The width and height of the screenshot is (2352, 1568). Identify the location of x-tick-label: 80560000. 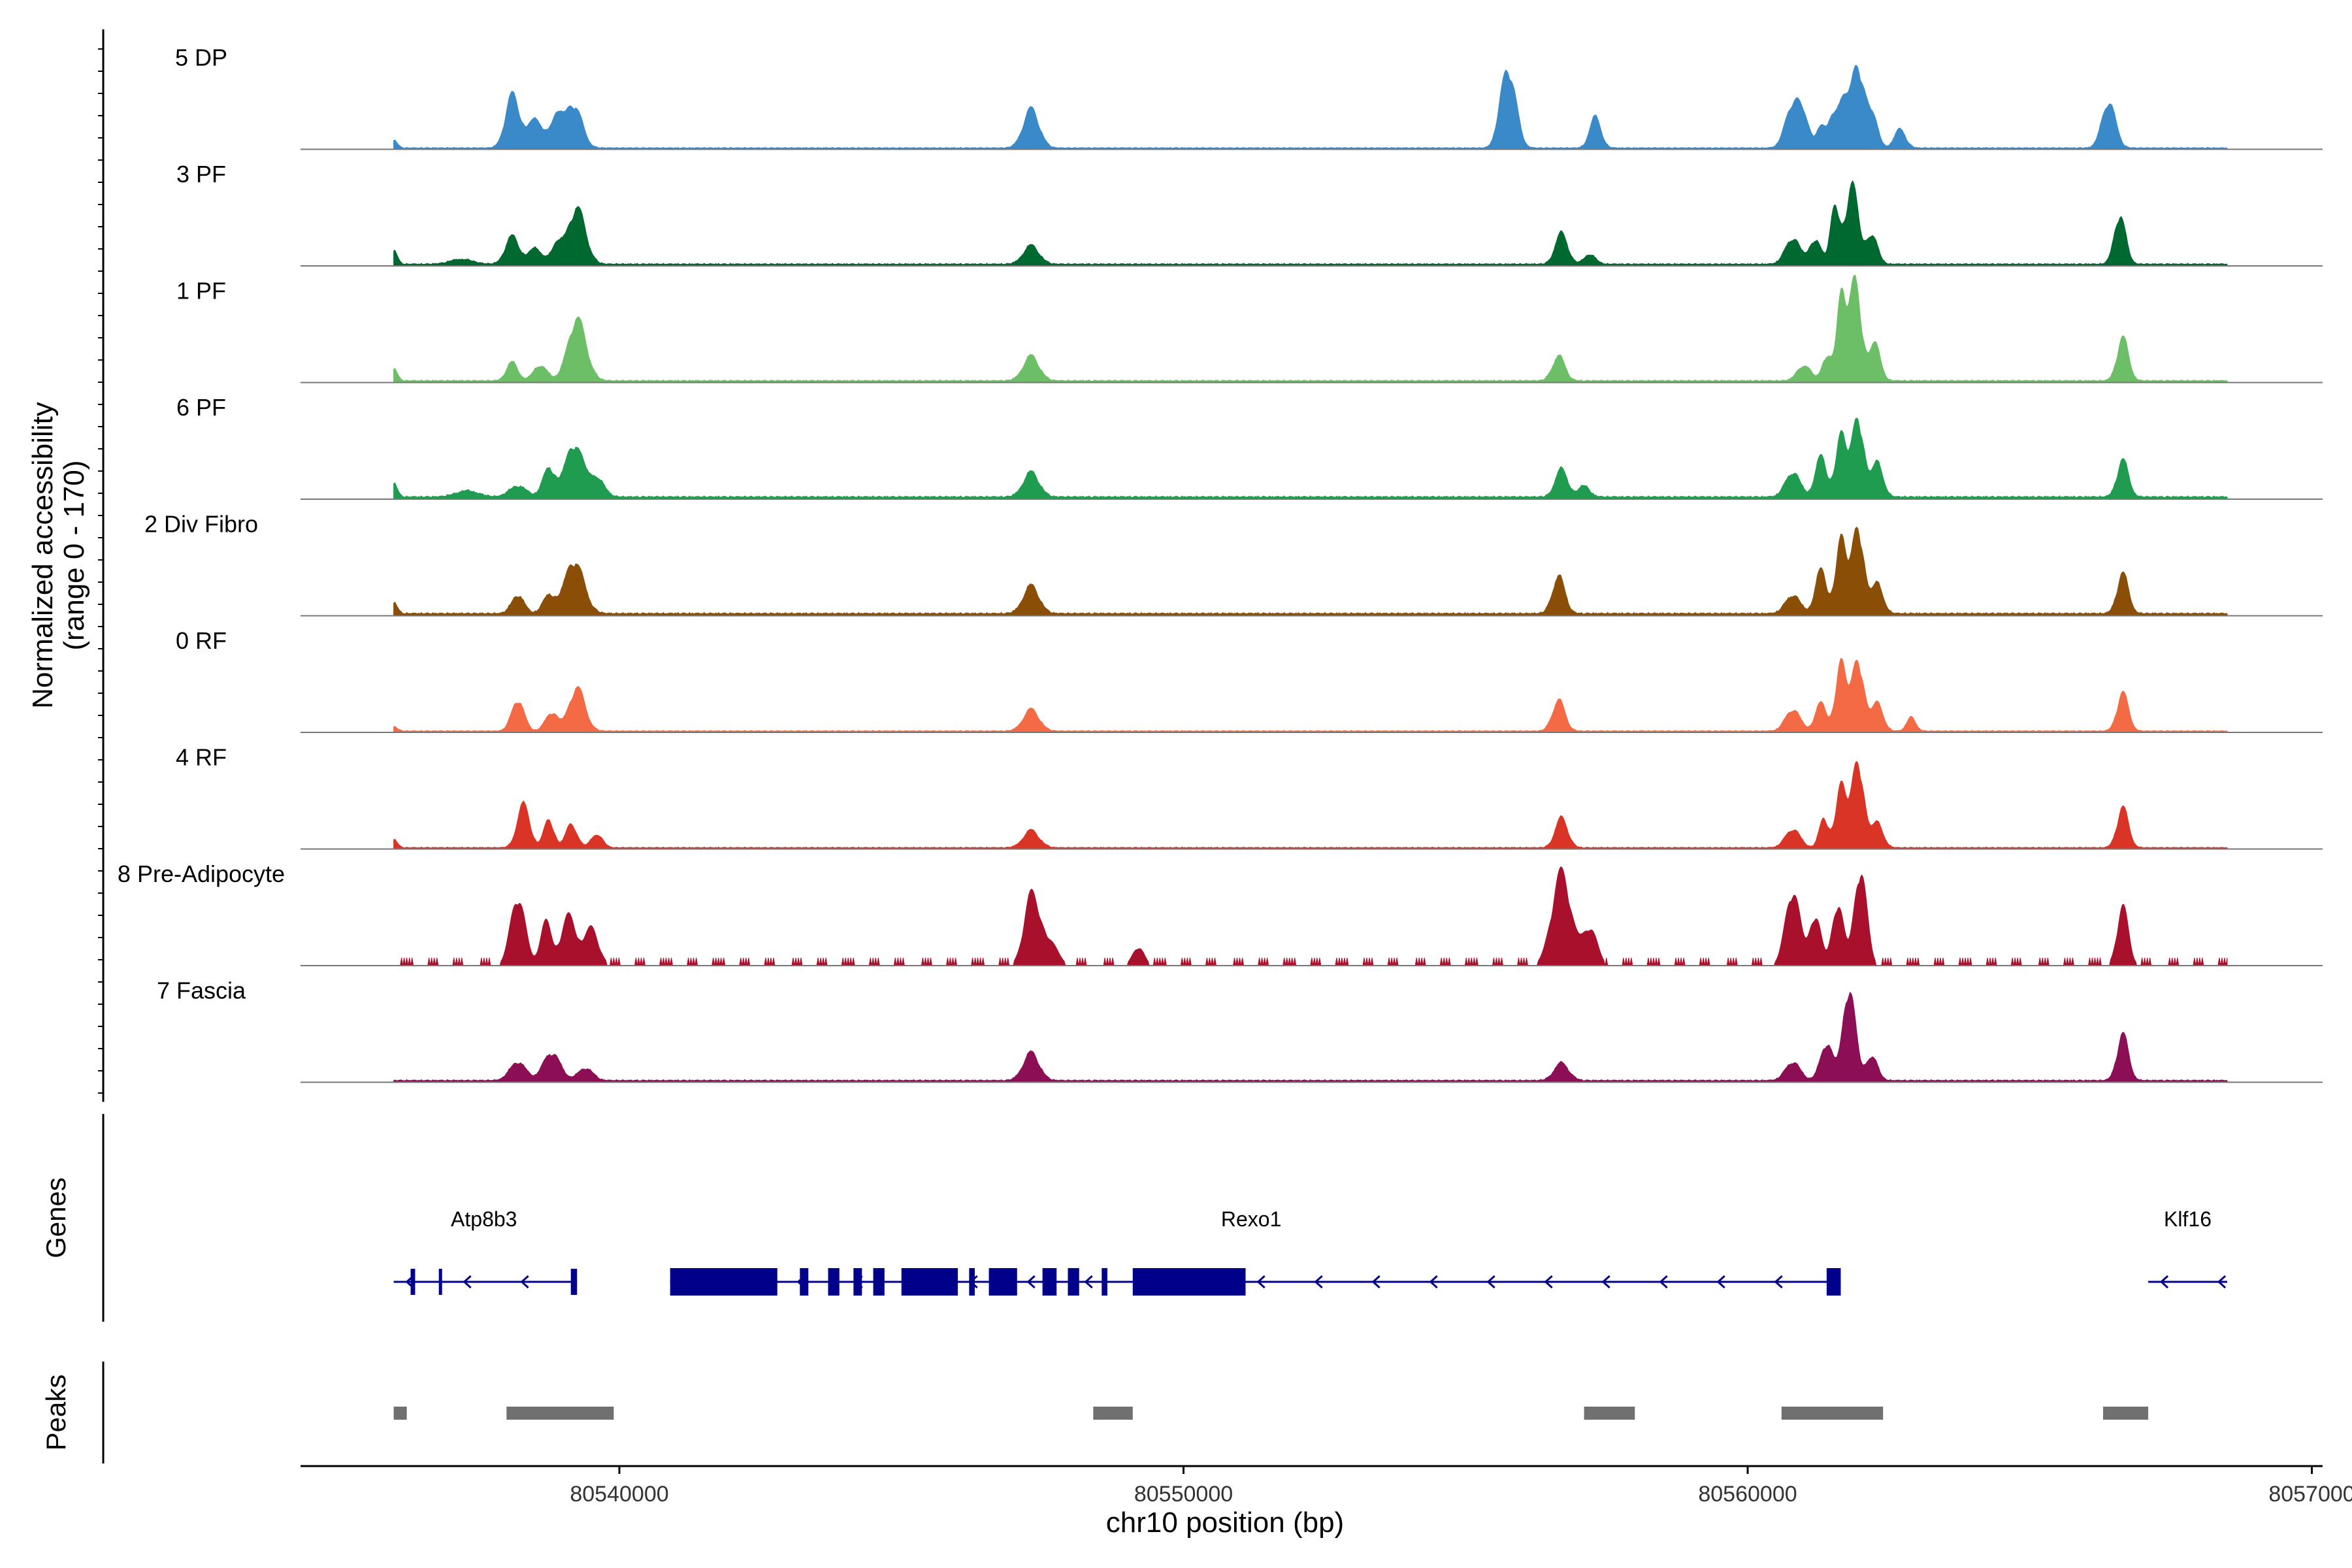
(1747, 1494).